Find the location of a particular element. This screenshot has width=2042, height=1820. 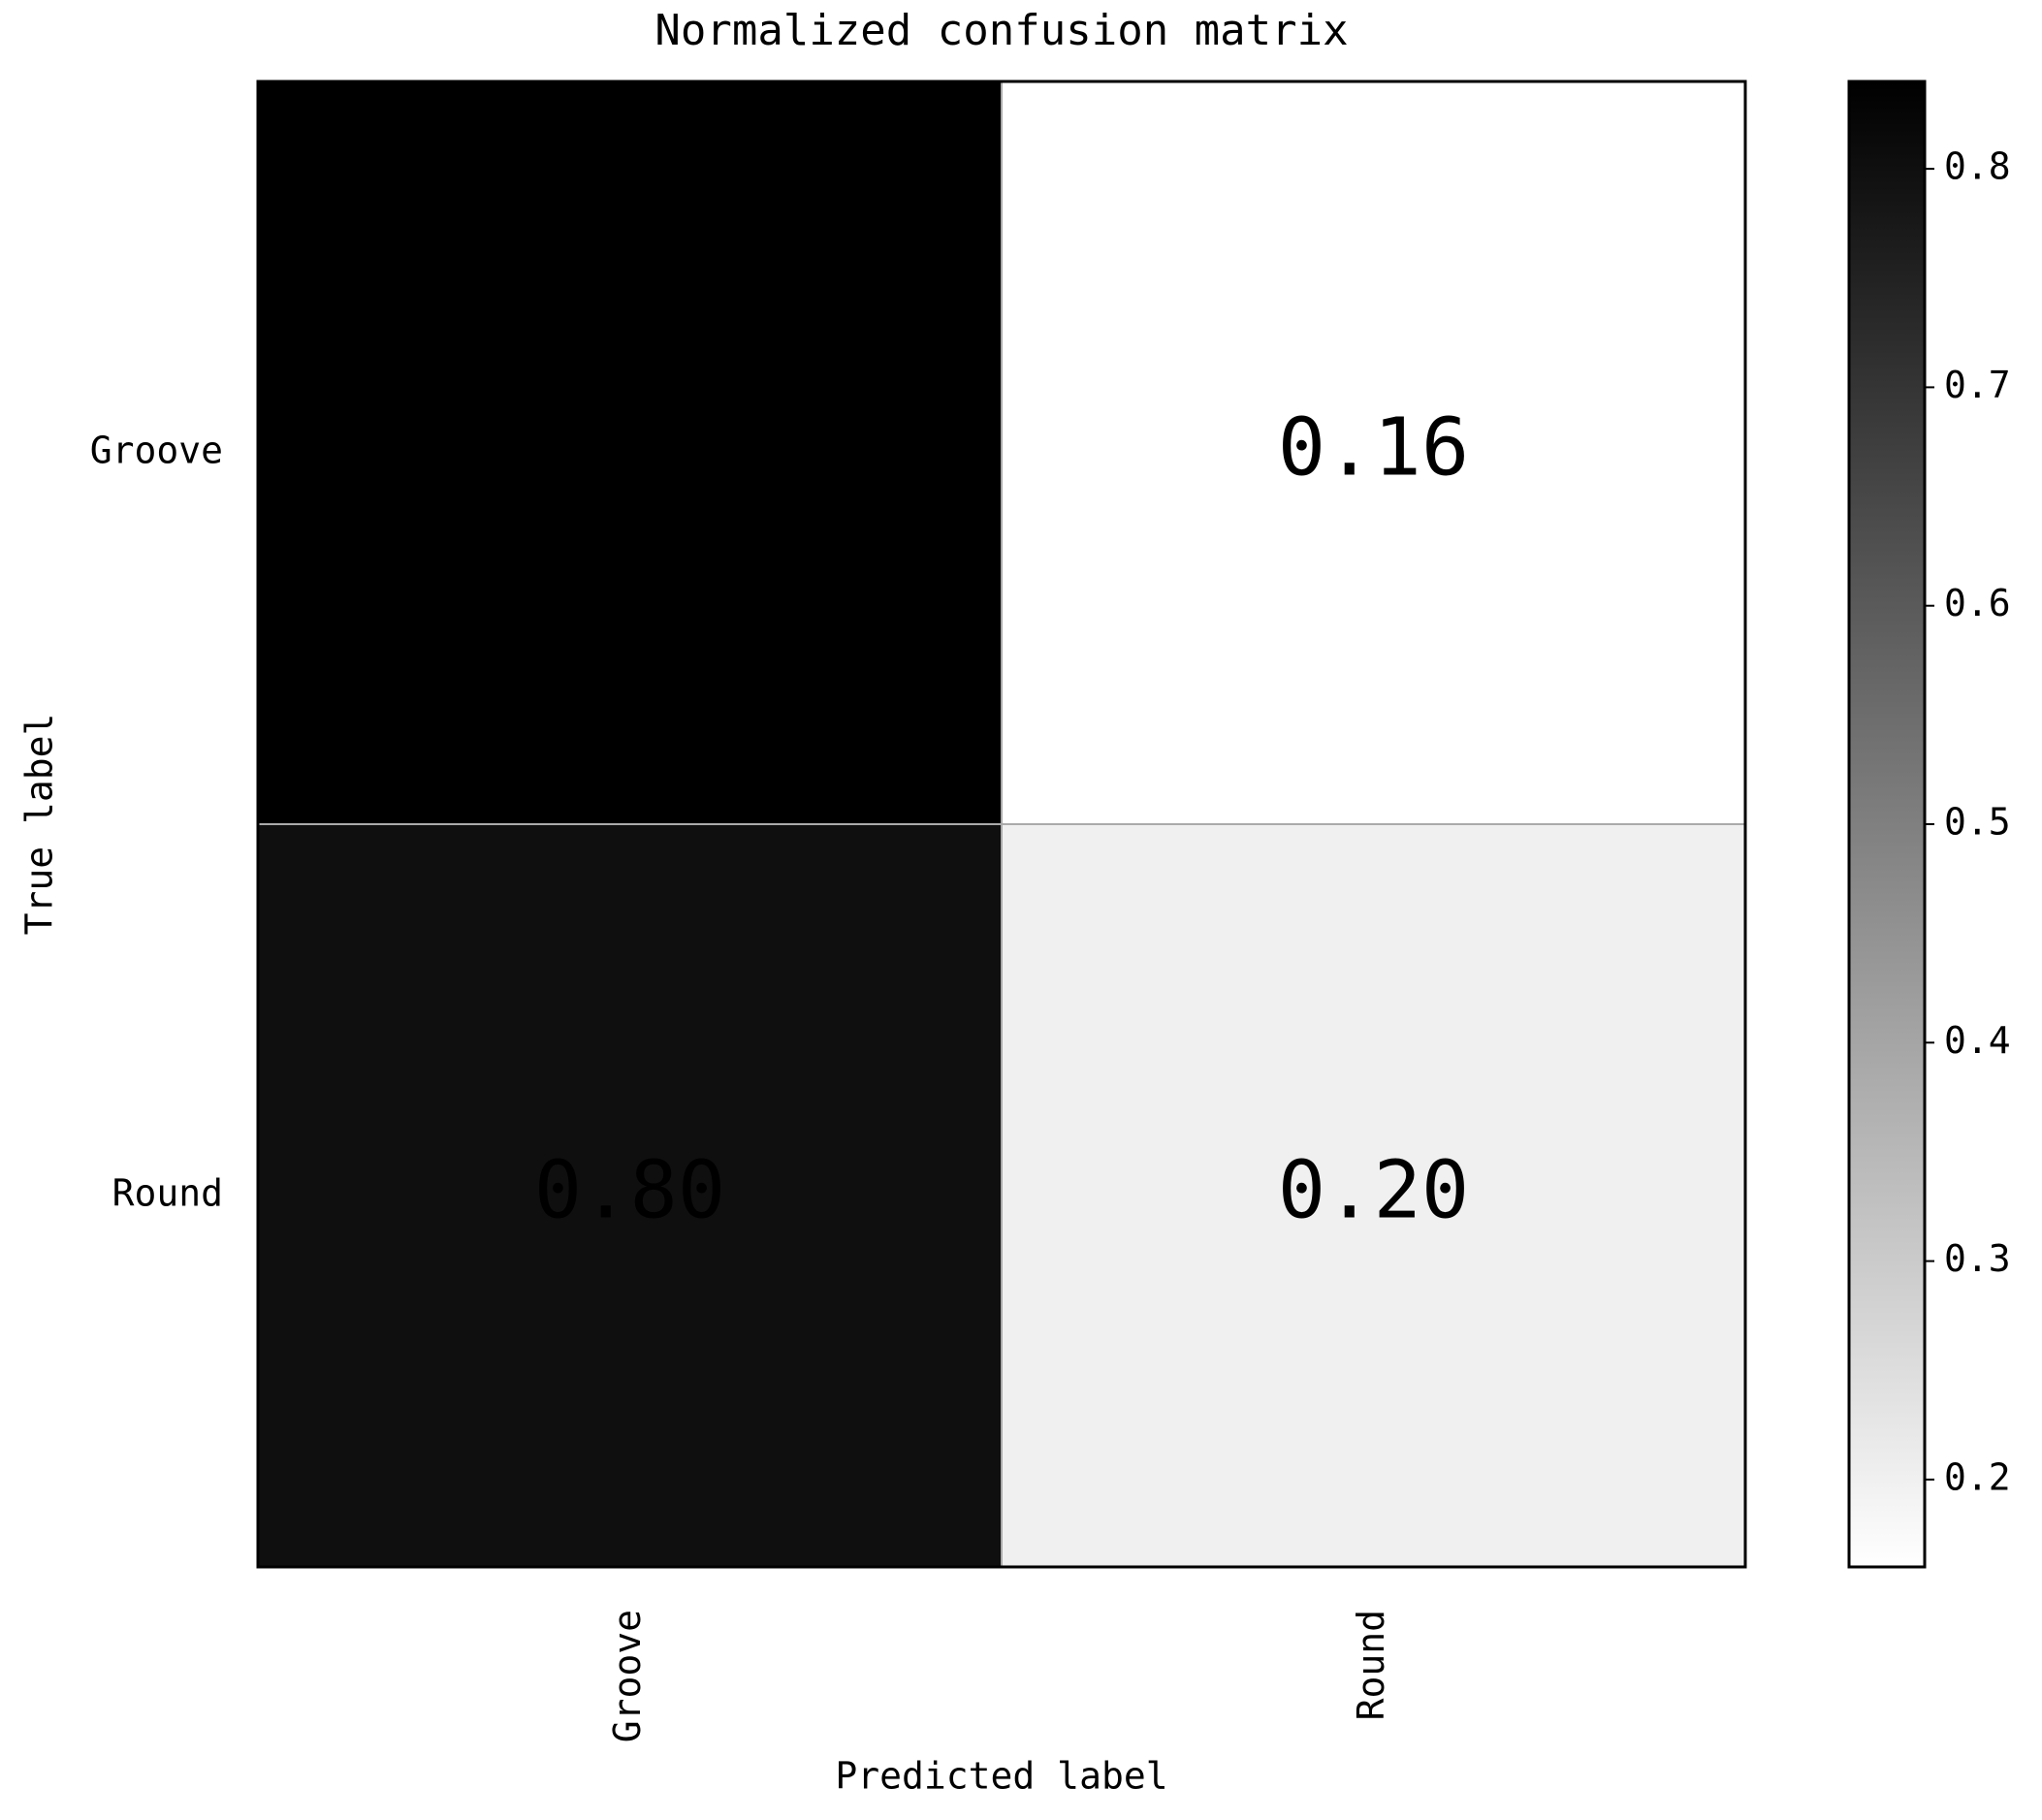

colorbar-tick-label: 0.8 is located at coordinates (1977, 167).